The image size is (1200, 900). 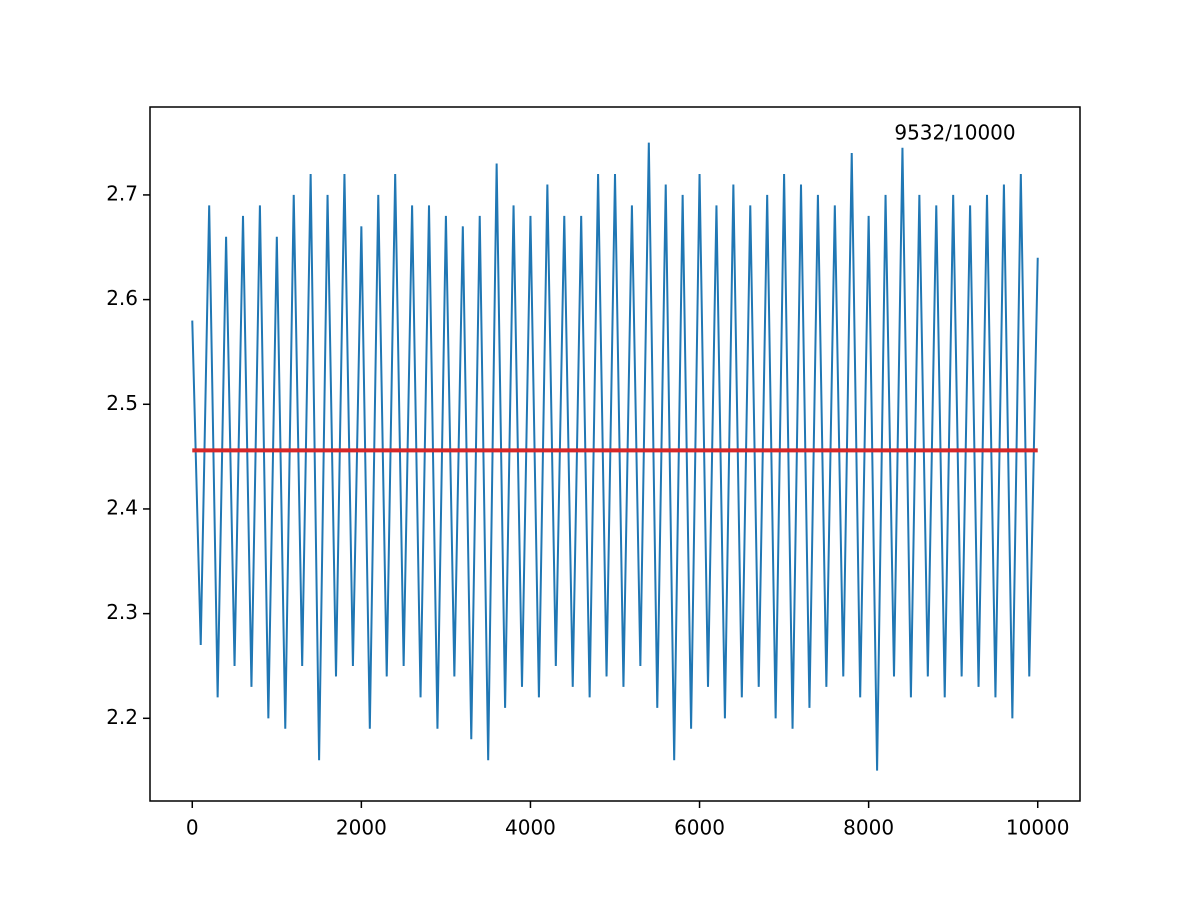 I want to click on y-tick-label: 2.2, so click(x=122, y=717).